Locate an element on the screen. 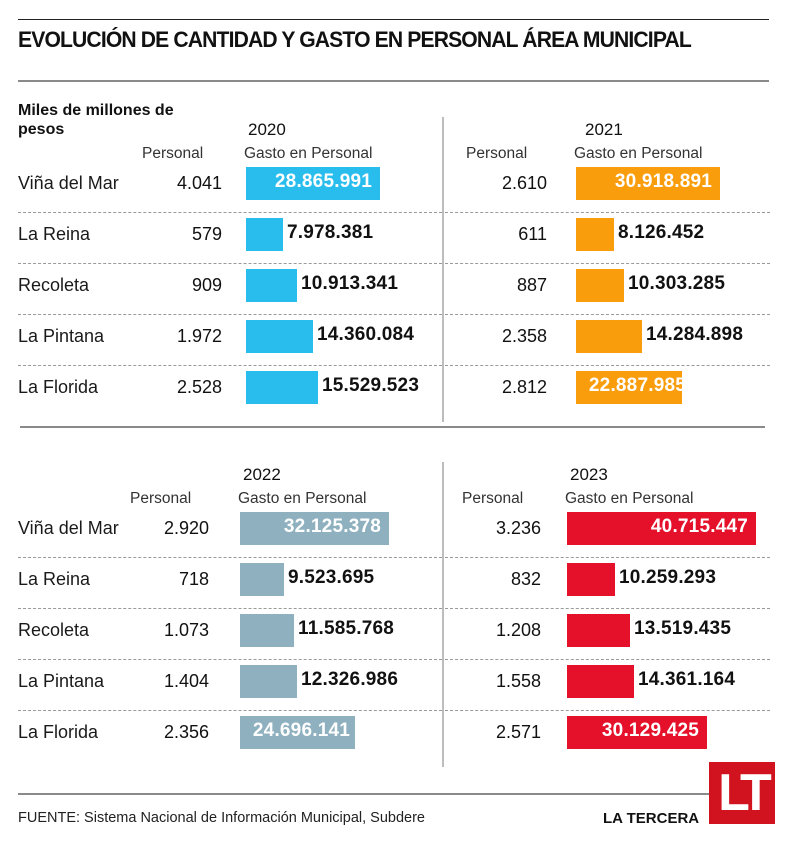 The height and width of the screenshot is (850, 800). gasto-value-label: 40.715.447 is located at coordinates (699, 526).